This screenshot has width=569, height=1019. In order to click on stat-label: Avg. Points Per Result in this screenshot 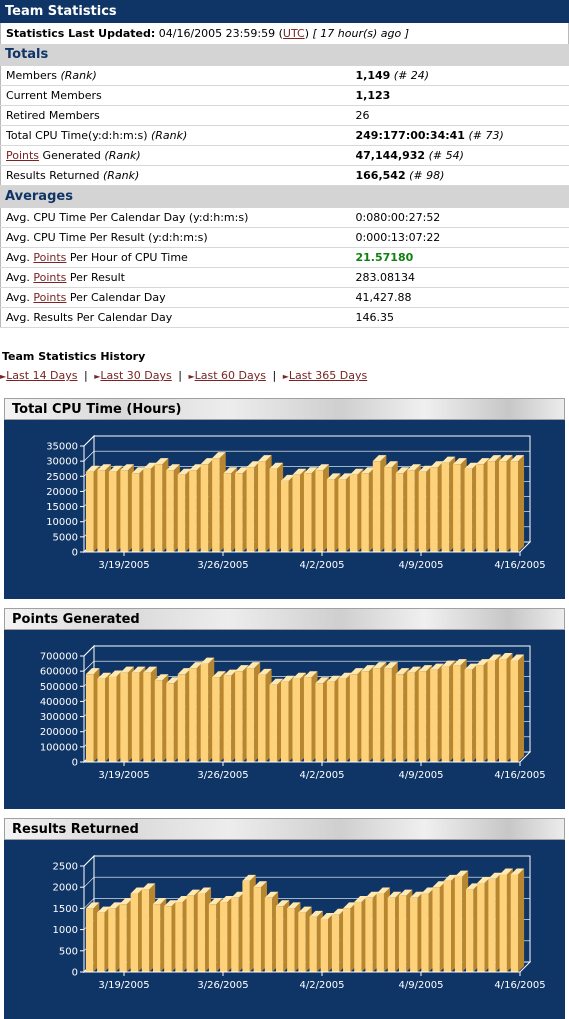, I will do `click(177, 278)`.